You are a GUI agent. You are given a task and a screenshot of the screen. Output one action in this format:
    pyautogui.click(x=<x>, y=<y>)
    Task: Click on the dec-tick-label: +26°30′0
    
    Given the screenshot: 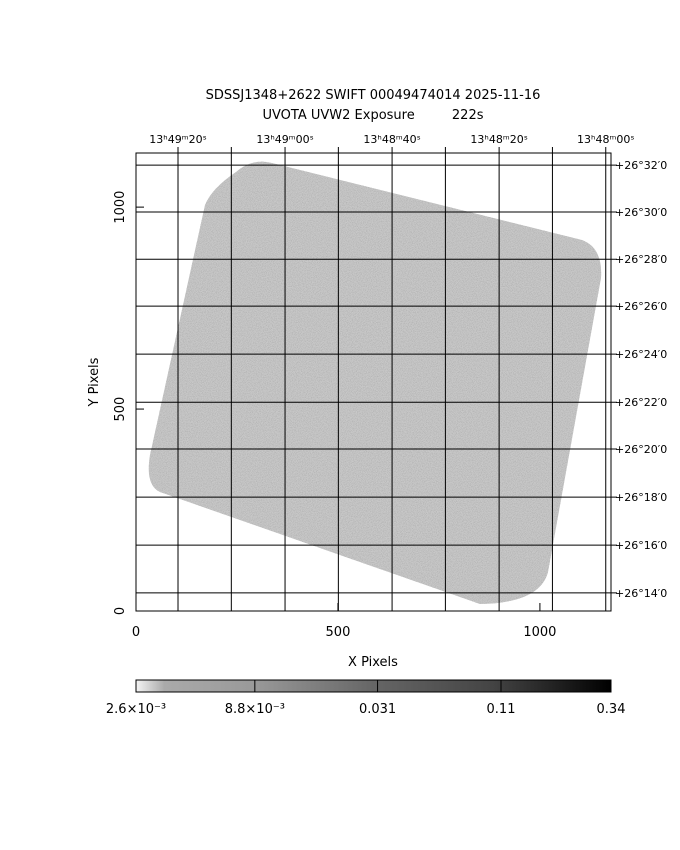 What is the action you would take?
    pyautogui.click(x=641, y=212)
    